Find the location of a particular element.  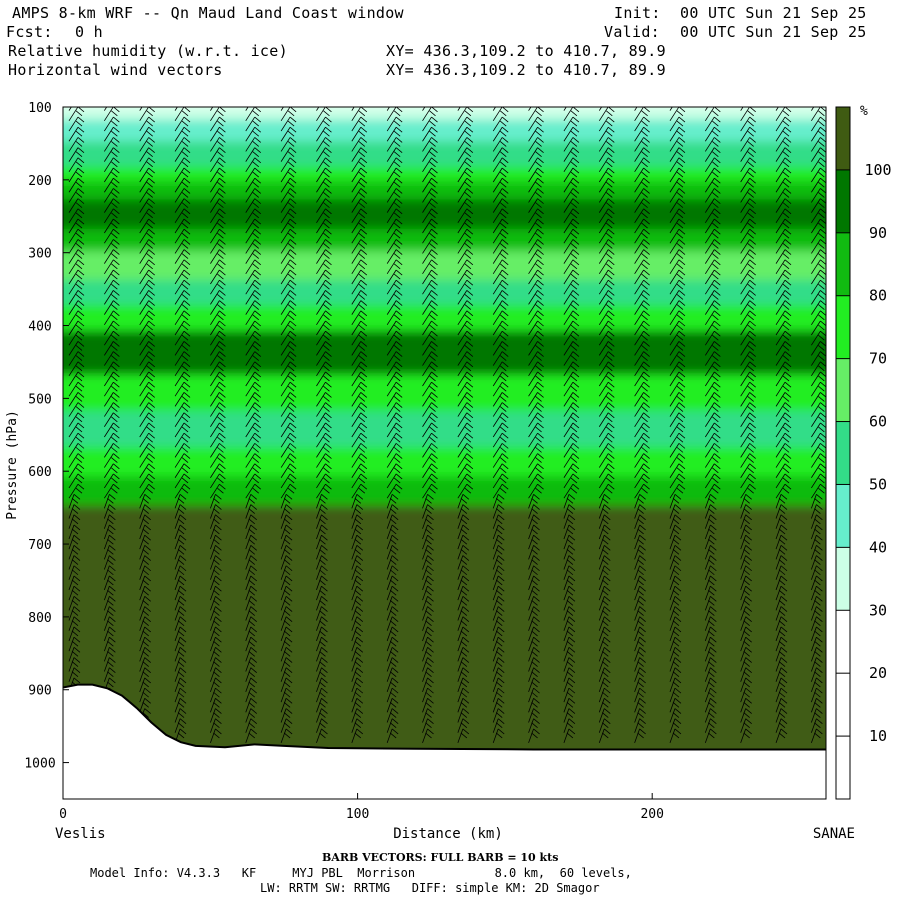

fcst-value: 0 h is located at coordinates (89, 32).